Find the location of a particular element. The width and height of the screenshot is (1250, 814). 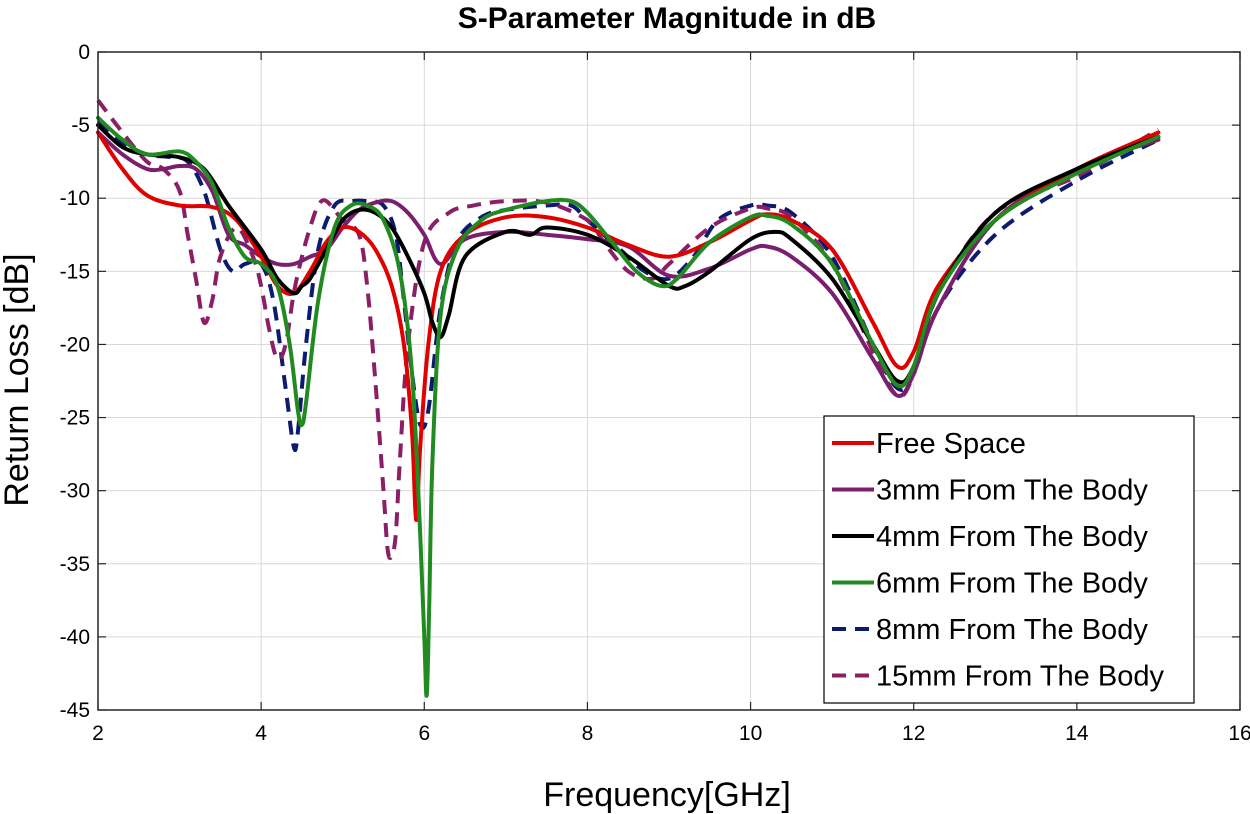

y-tick-label: -45 is located at coordinates (75, 710).